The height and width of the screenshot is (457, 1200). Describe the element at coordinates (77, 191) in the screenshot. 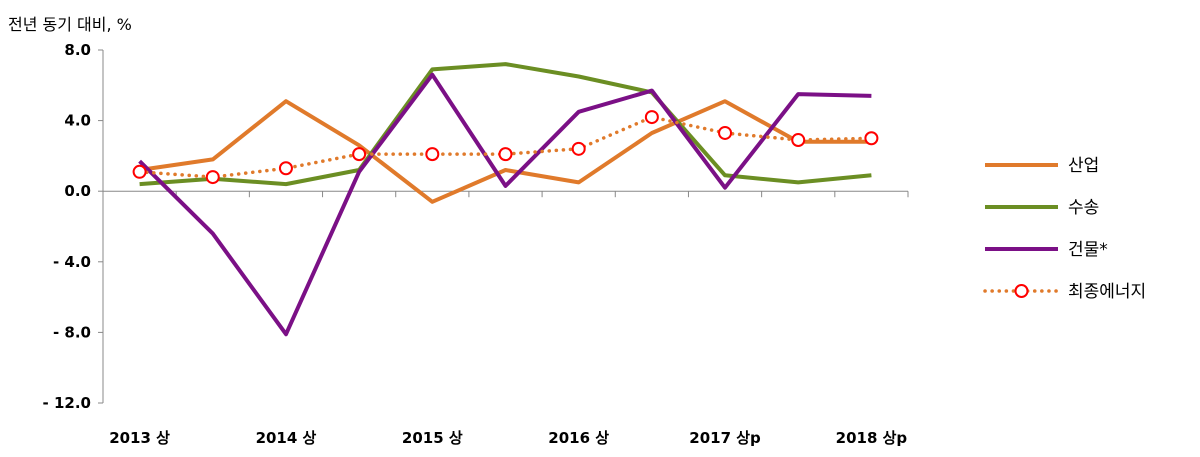

I see `y-tick-label: 0.0` at that location.